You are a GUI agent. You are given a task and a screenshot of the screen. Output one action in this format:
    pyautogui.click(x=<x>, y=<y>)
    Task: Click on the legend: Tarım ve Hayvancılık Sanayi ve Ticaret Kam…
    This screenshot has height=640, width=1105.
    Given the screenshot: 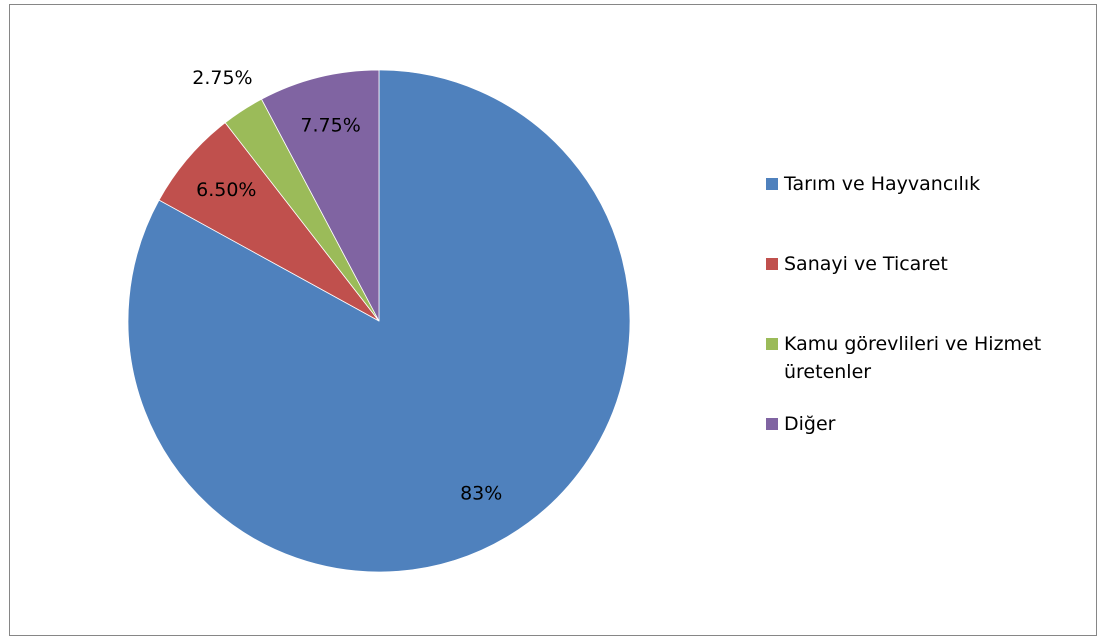 What is the action you would take?
    pyautogui.click(x=931, y=330)
    